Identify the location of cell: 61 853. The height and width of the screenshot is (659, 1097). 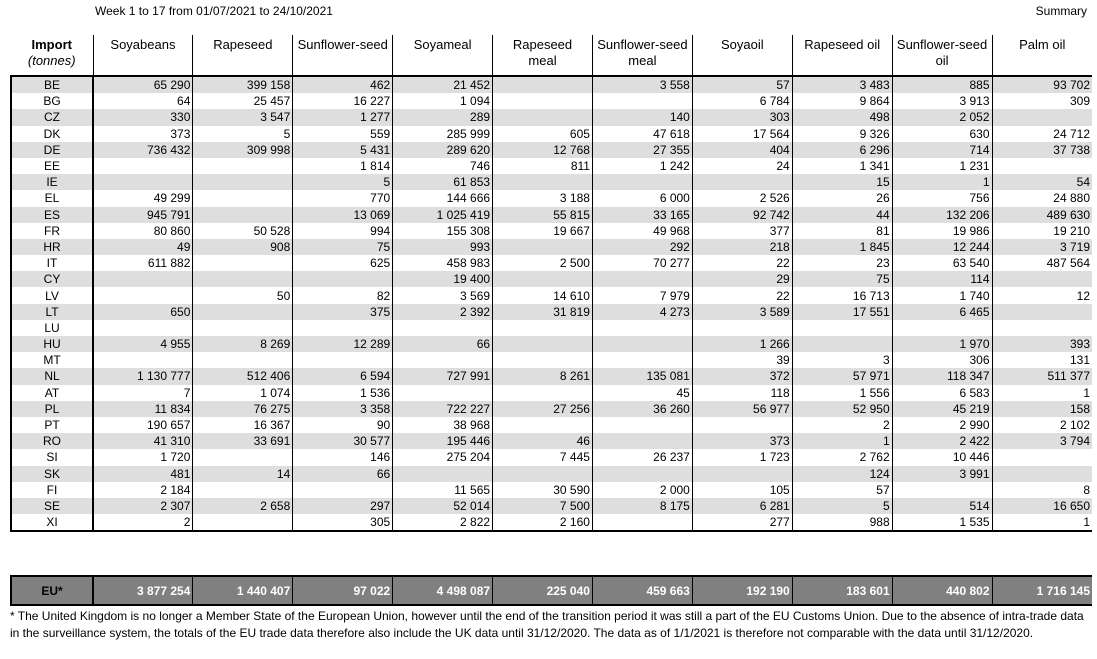
(442, 182).